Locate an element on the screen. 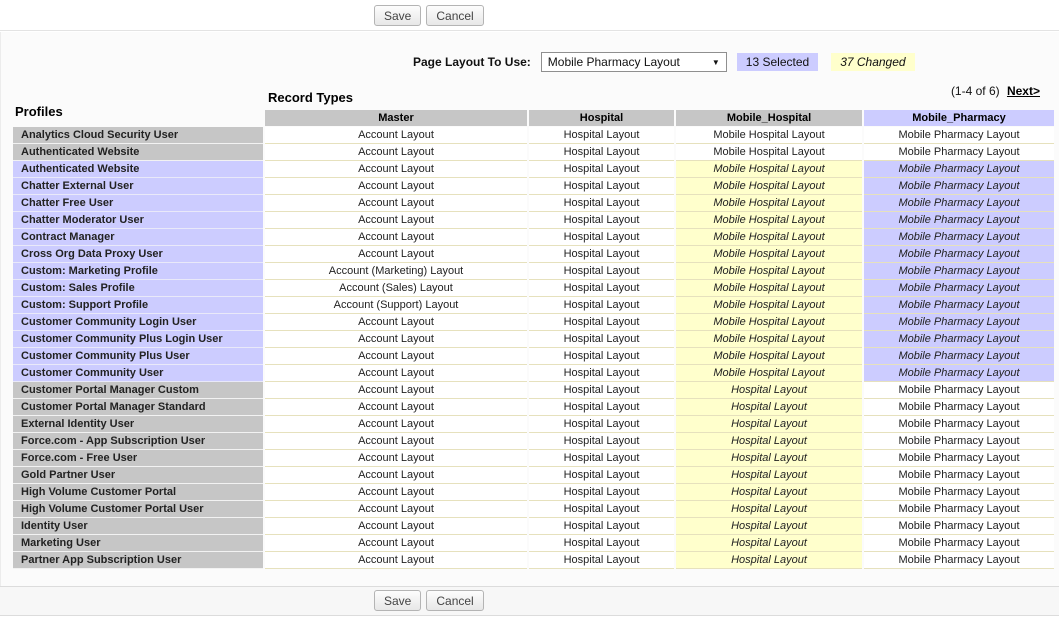  profile-cell: Custom: Marketing Profile is located at coordinates (138, 271).